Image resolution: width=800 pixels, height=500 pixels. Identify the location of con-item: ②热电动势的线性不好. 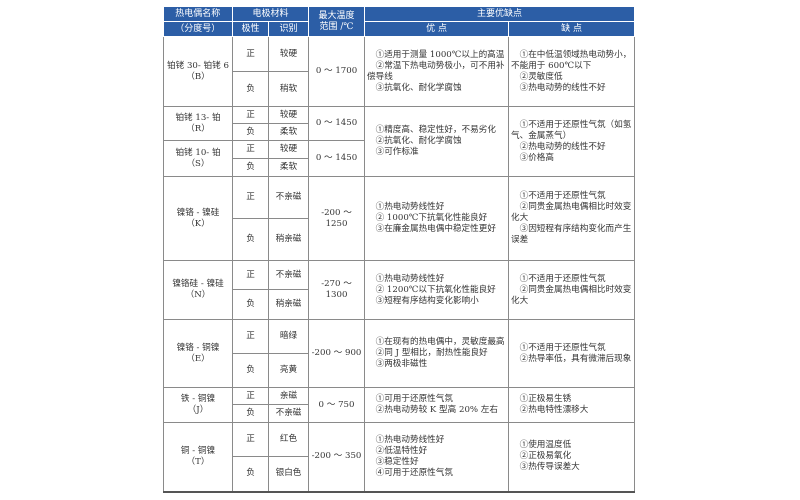
(562, 146).